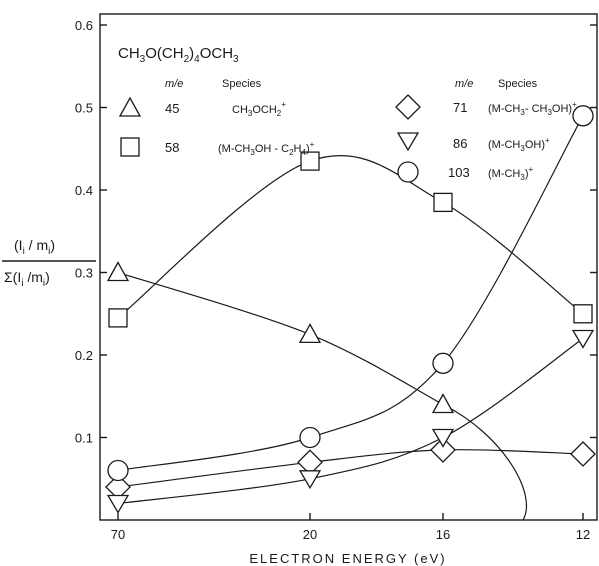 Image resolution: width=599 pixels, height=566 pixels. I want to click on legend-species-103: (M-CH3)+, so click(511, 173).